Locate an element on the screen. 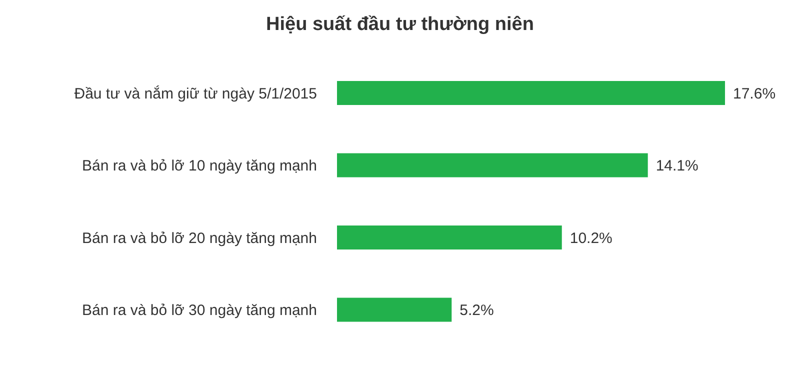 The width and height of the screenshot is (800, 366). y-tick-label: Bán ra và bỏ lỡ 10 ngày tăng mạnh is located at coordinates (199, 166).